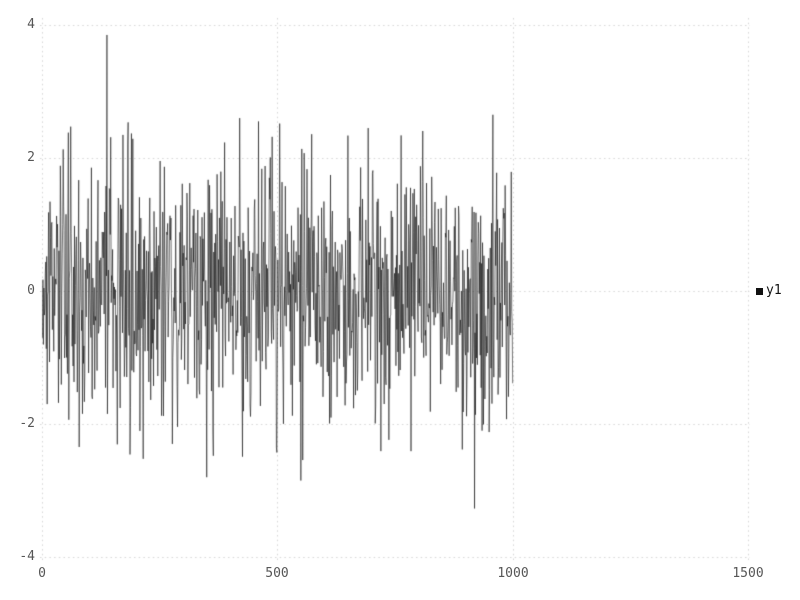 This screenshot has height=600, width=800. What do you see at coordinates (759, 291) in the screenshot?
I see `legend-square-marker` at bounding box center [759, 291].